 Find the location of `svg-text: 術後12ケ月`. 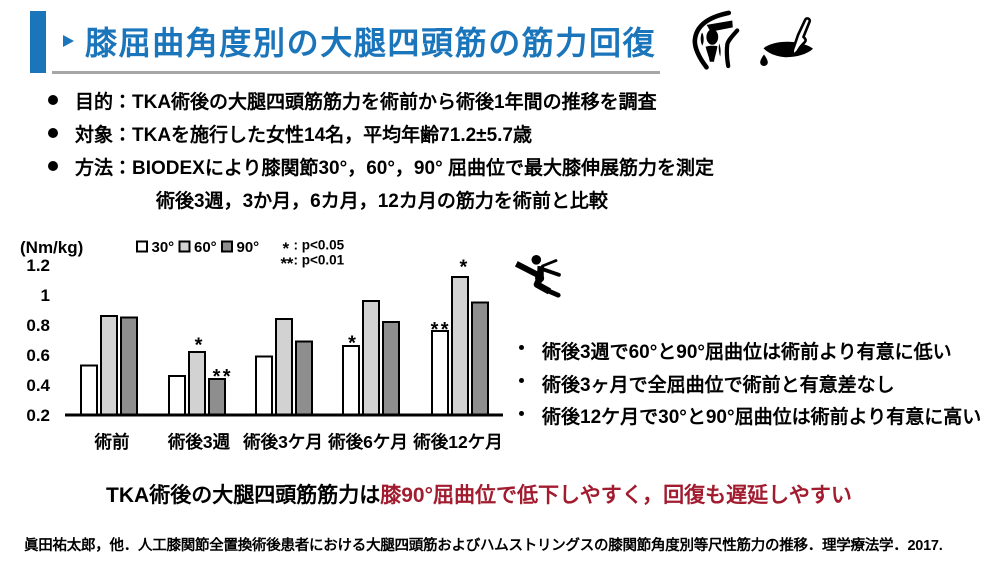

svg-text: 術後12ケ月 is located at coordinates (457, 442).